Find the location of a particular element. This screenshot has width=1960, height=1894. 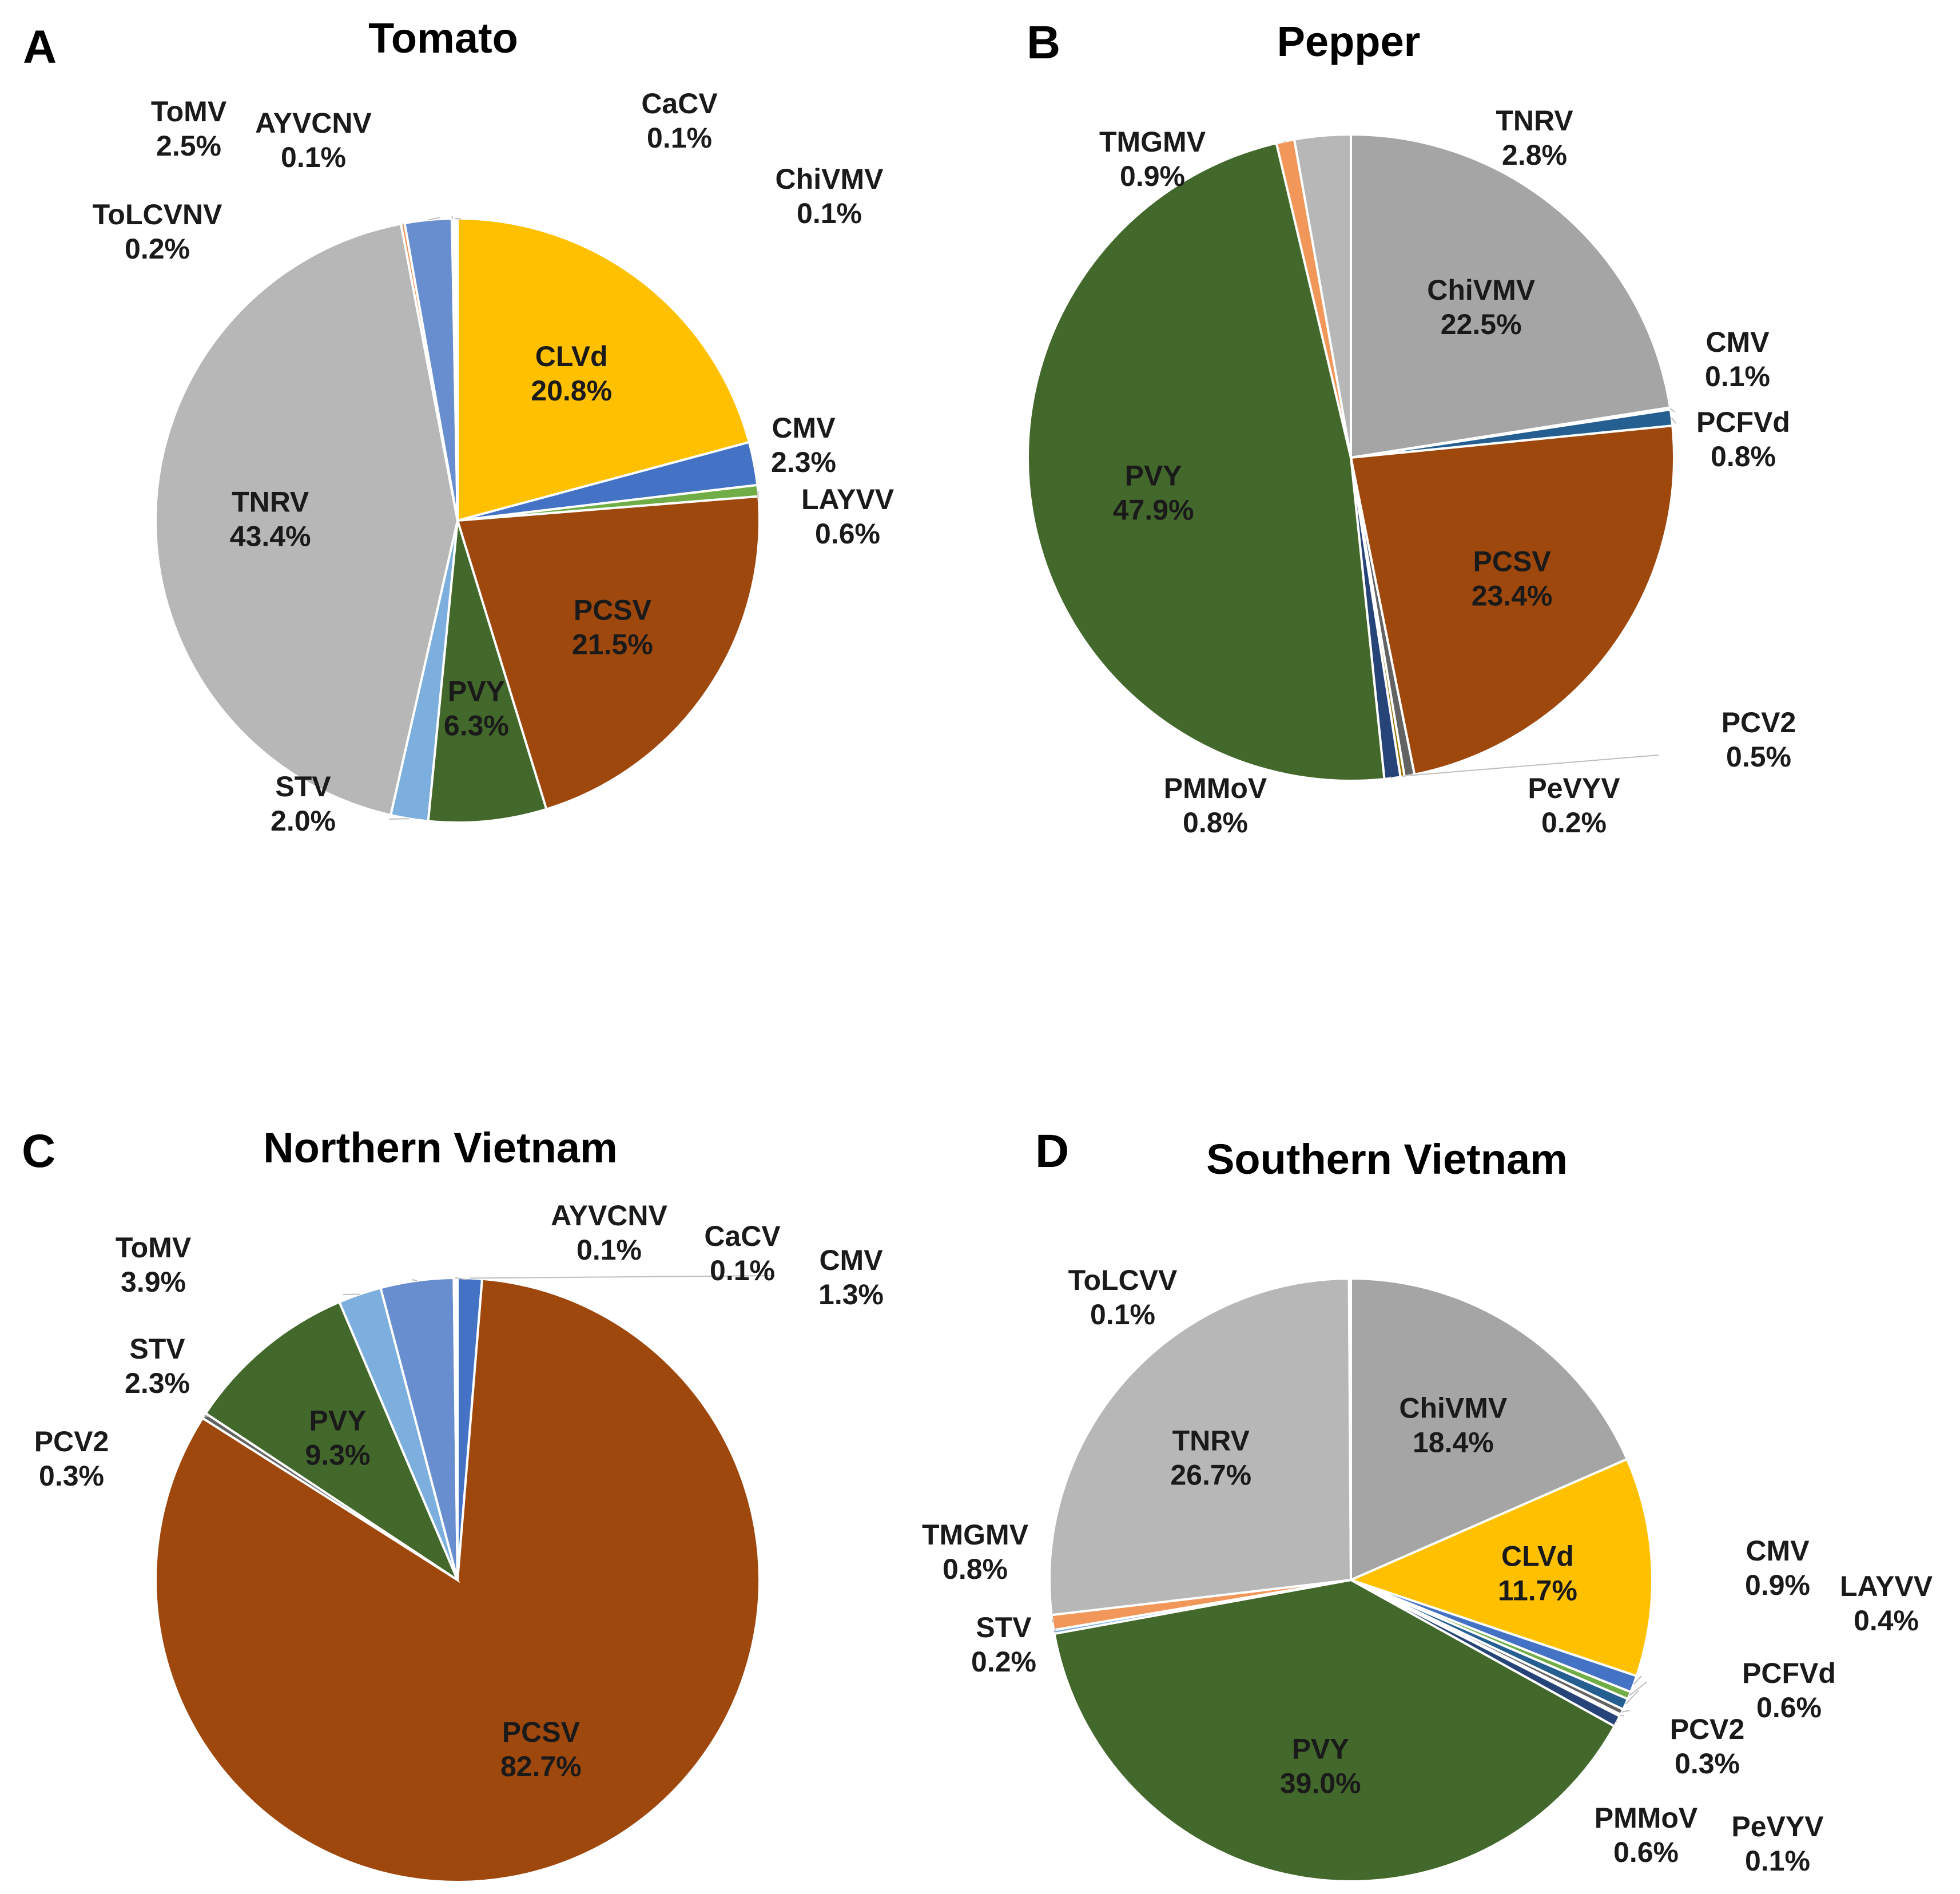

slice-label-pcsv: PCSV 82.7% is located at coordinates (541, 1749).